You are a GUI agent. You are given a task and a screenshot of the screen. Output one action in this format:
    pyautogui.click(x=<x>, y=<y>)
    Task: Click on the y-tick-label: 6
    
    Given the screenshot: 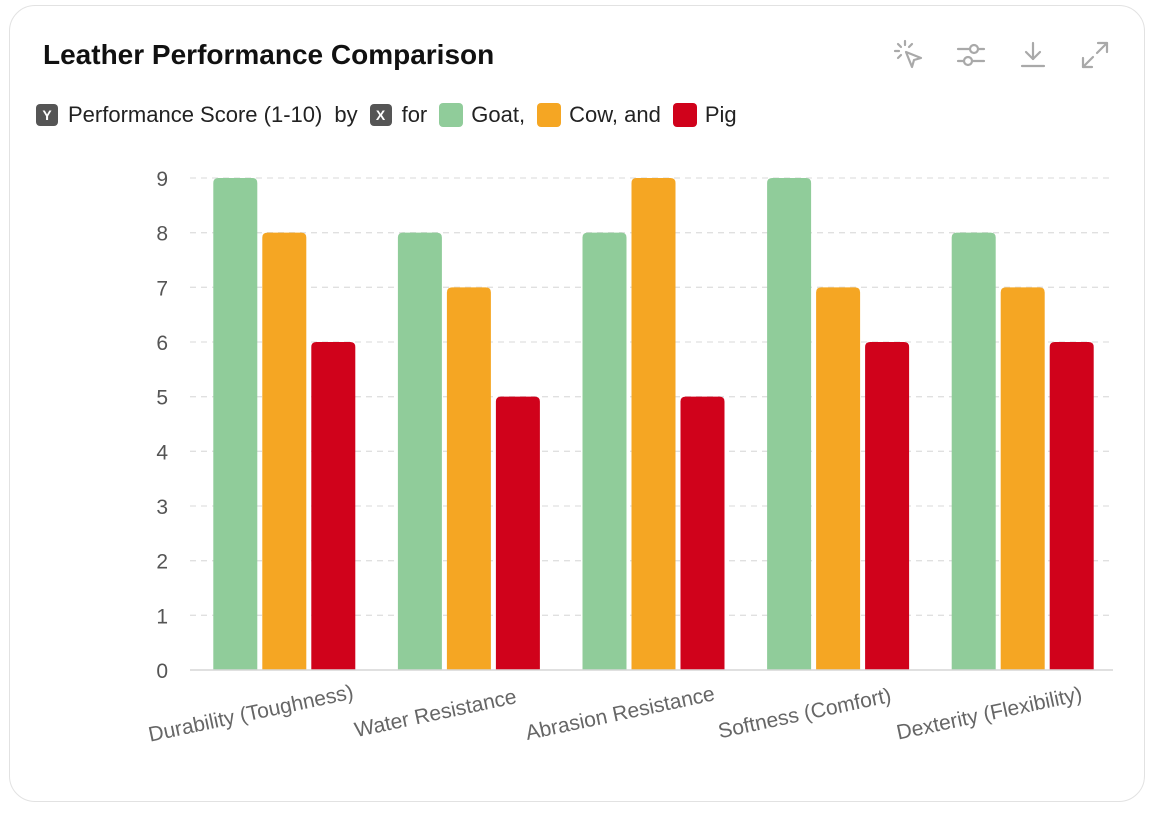 What is the action you would take?
    pyautogui.click(x=162, y=343)
    